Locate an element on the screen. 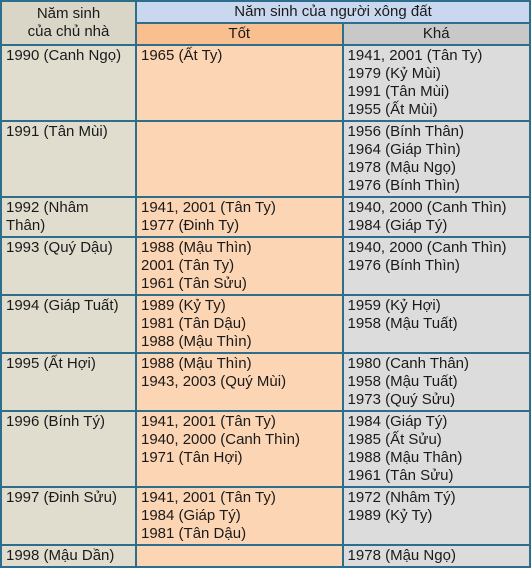 The width and height of the screenshot is (531, 578). fair-entry: 1964 (Giáp Thìn) is located at coordinates (404, 149).